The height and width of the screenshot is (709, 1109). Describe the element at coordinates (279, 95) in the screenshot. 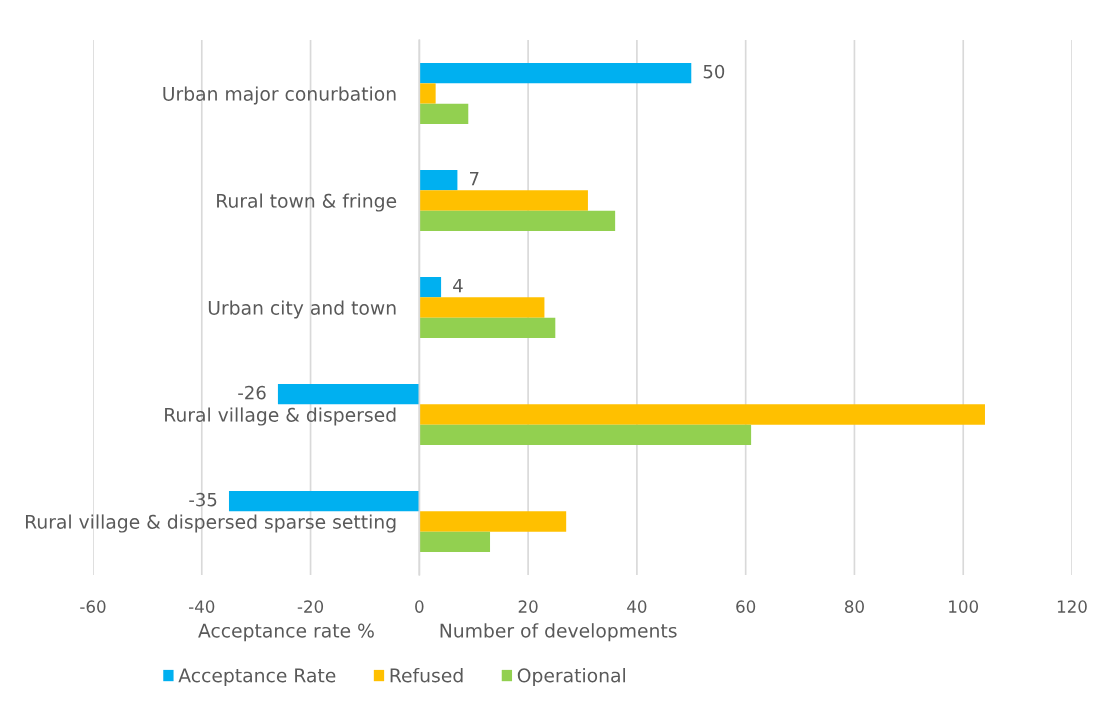

I see `y-tick-label: Urban major conurbation` at that location.